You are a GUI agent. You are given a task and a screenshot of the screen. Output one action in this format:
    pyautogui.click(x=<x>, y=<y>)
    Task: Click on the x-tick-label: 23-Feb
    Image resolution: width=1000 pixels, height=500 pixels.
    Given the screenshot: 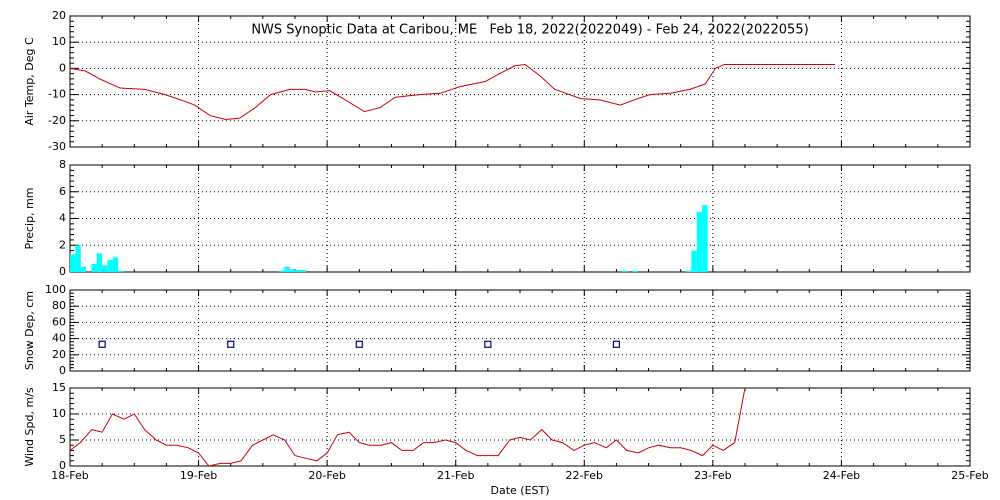 What is the action you would take?
    pyautogui.click(x=712, y=475)
    